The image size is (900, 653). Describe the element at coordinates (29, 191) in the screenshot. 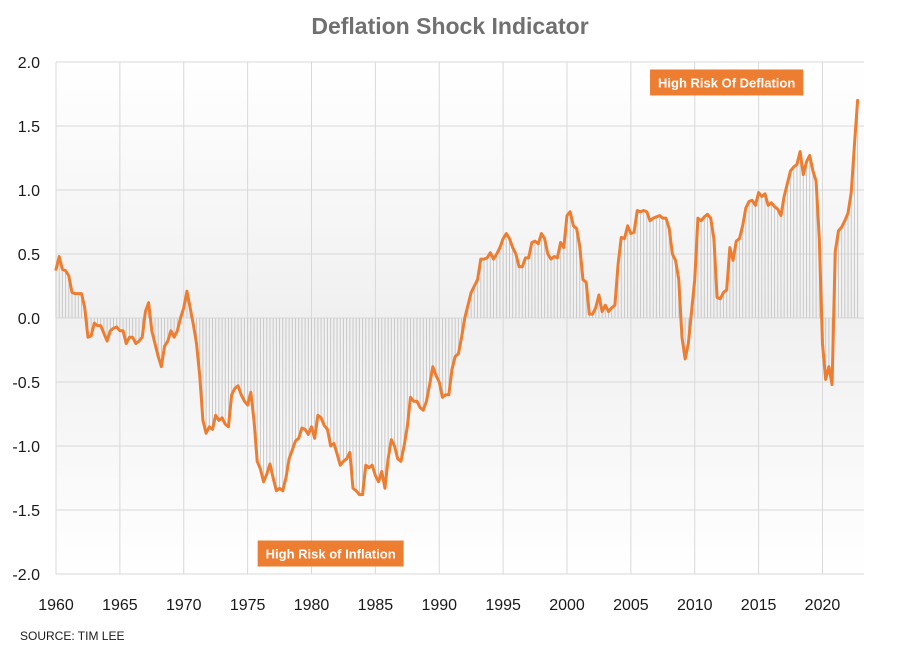

I see `y-tick-label: 1.0` at that location.